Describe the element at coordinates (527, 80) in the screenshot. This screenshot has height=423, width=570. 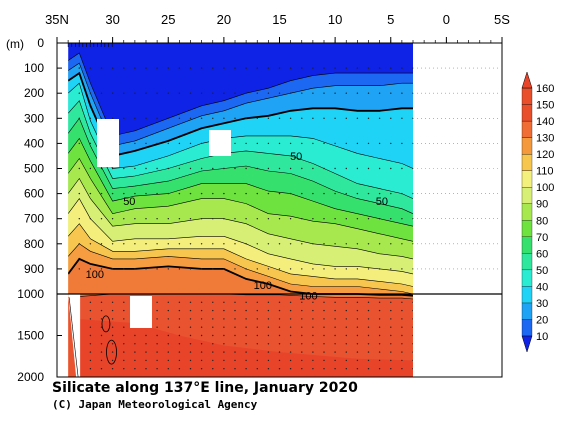
I see `colorbar-max-arrow` at that location.